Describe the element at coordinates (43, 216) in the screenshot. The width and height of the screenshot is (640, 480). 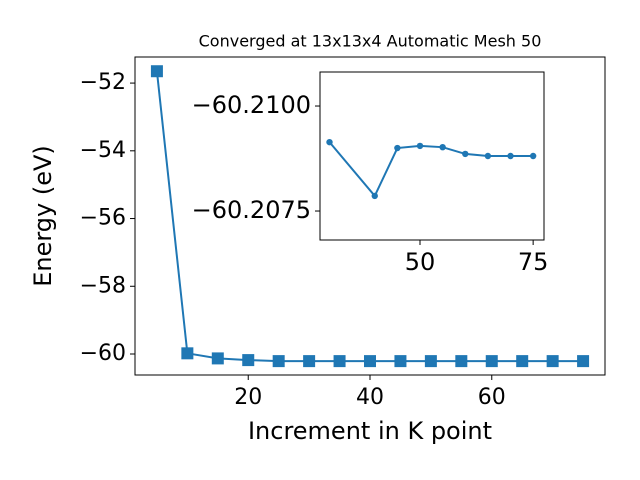
I see `y-axis-label: Energy (eV)` at that location.